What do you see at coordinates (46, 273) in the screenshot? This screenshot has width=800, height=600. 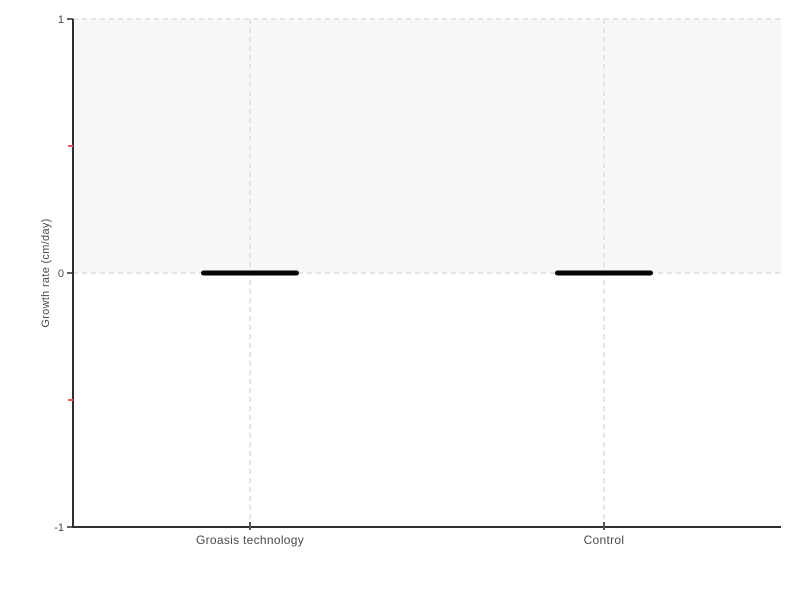 I see `y-axis-label: Growth rate (cm/day)` at bounding box center [46, 273].